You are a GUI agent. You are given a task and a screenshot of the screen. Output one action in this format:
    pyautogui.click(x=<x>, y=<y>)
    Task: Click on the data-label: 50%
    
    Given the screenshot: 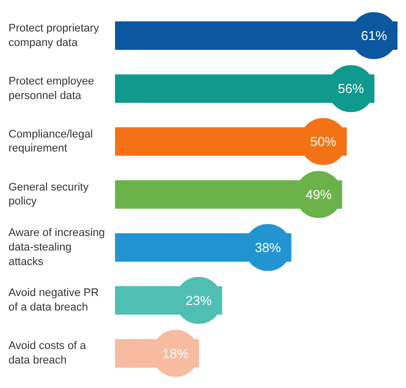 What is the action you would take?
    pyautogui.click(x=323, y=142)
    